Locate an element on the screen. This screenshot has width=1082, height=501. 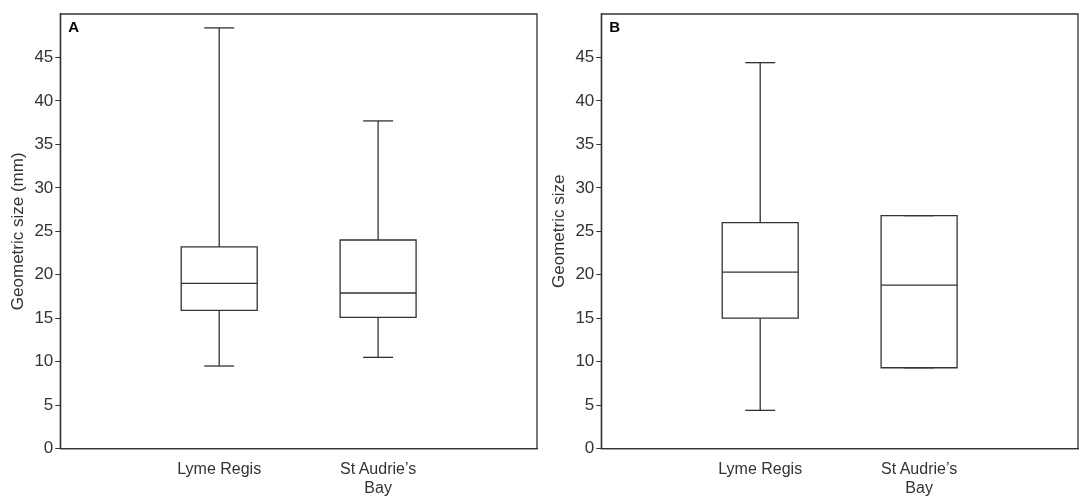
y-axis-title: Geometric size is located at coordinates (558, 231).